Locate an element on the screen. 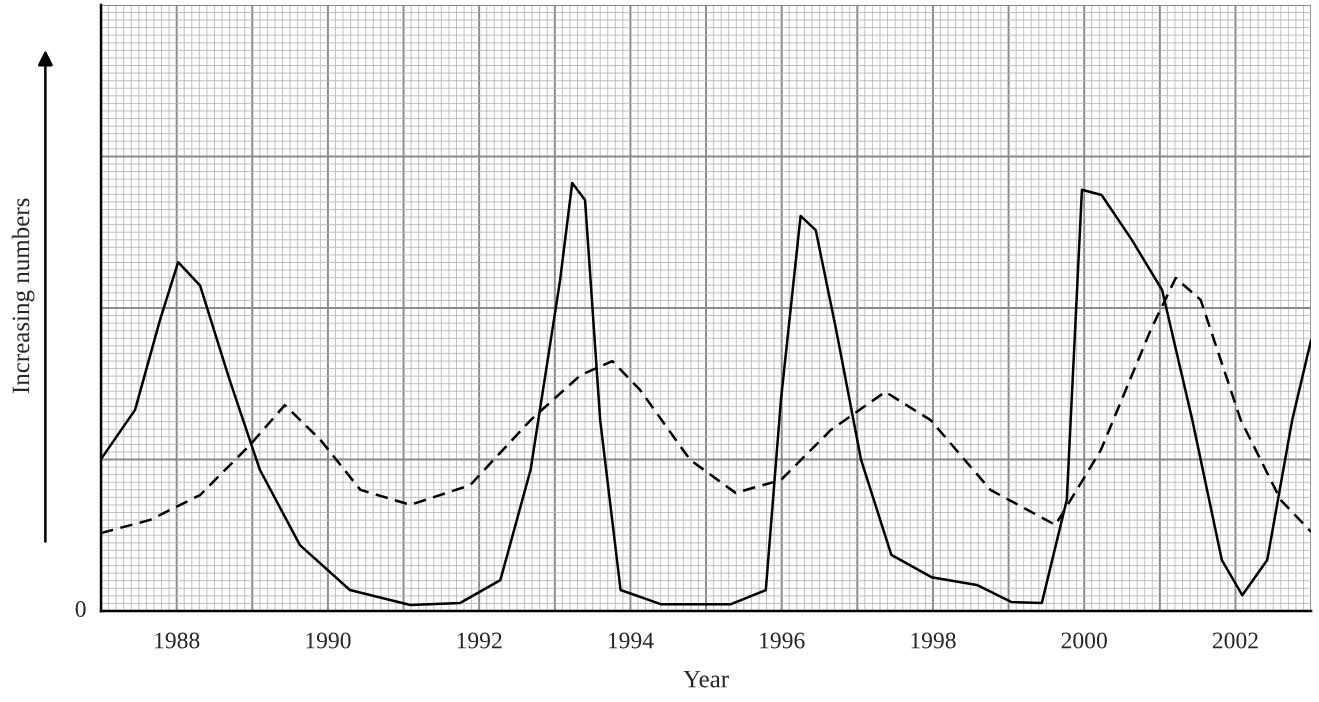 This screenshot has height=702, width=1319. x-axis-title: Year is located at coordinates (706, 679).